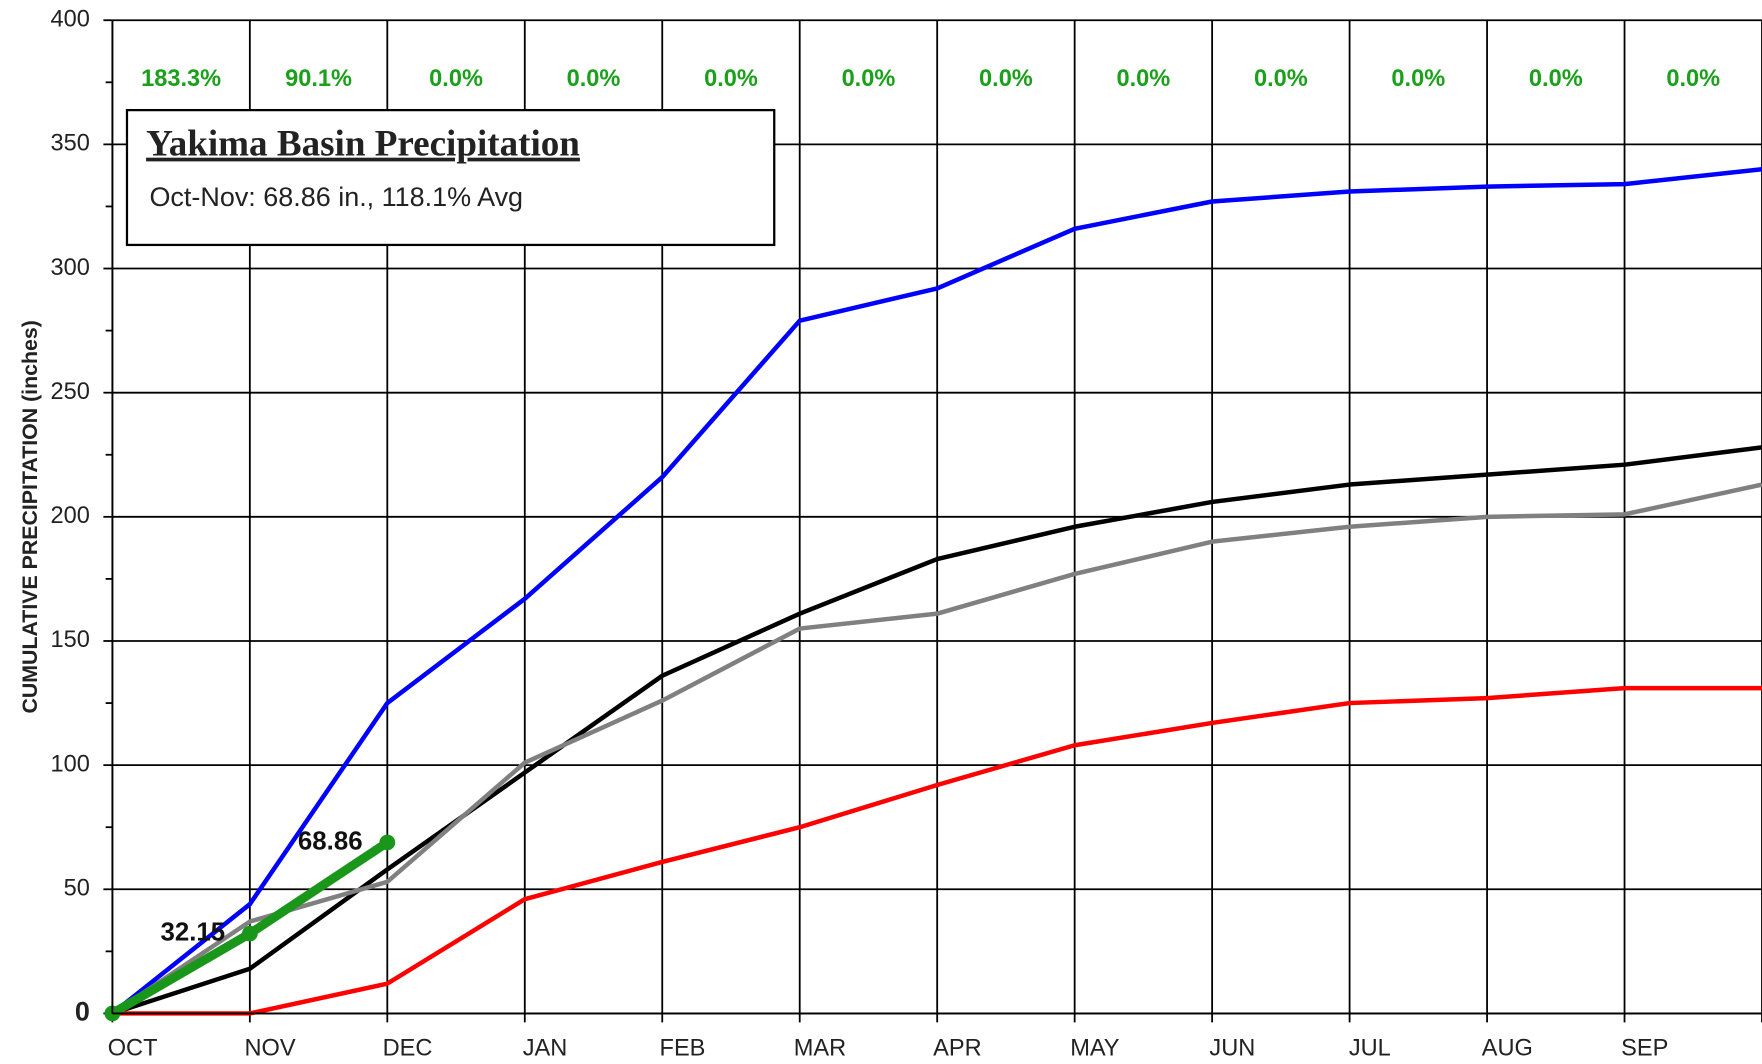  What do you see at coordinates (70, 391) in the screenshot?
I see `y-tick-label: 250` at bounding box center [70, 391].